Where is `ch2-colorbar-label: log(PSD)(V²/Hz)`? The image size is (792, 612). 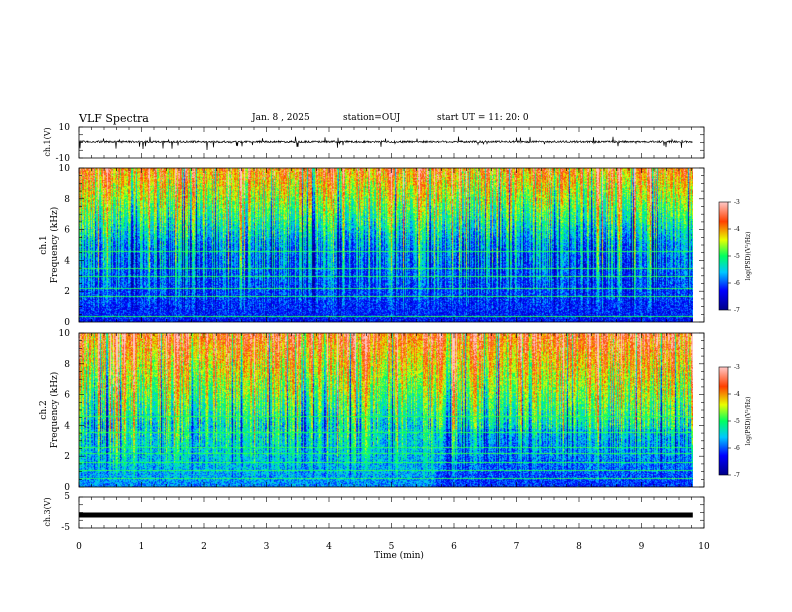
ch2-colorbar-label: log(PSD)(V²/Hz) is located at coordinates (748, 421).